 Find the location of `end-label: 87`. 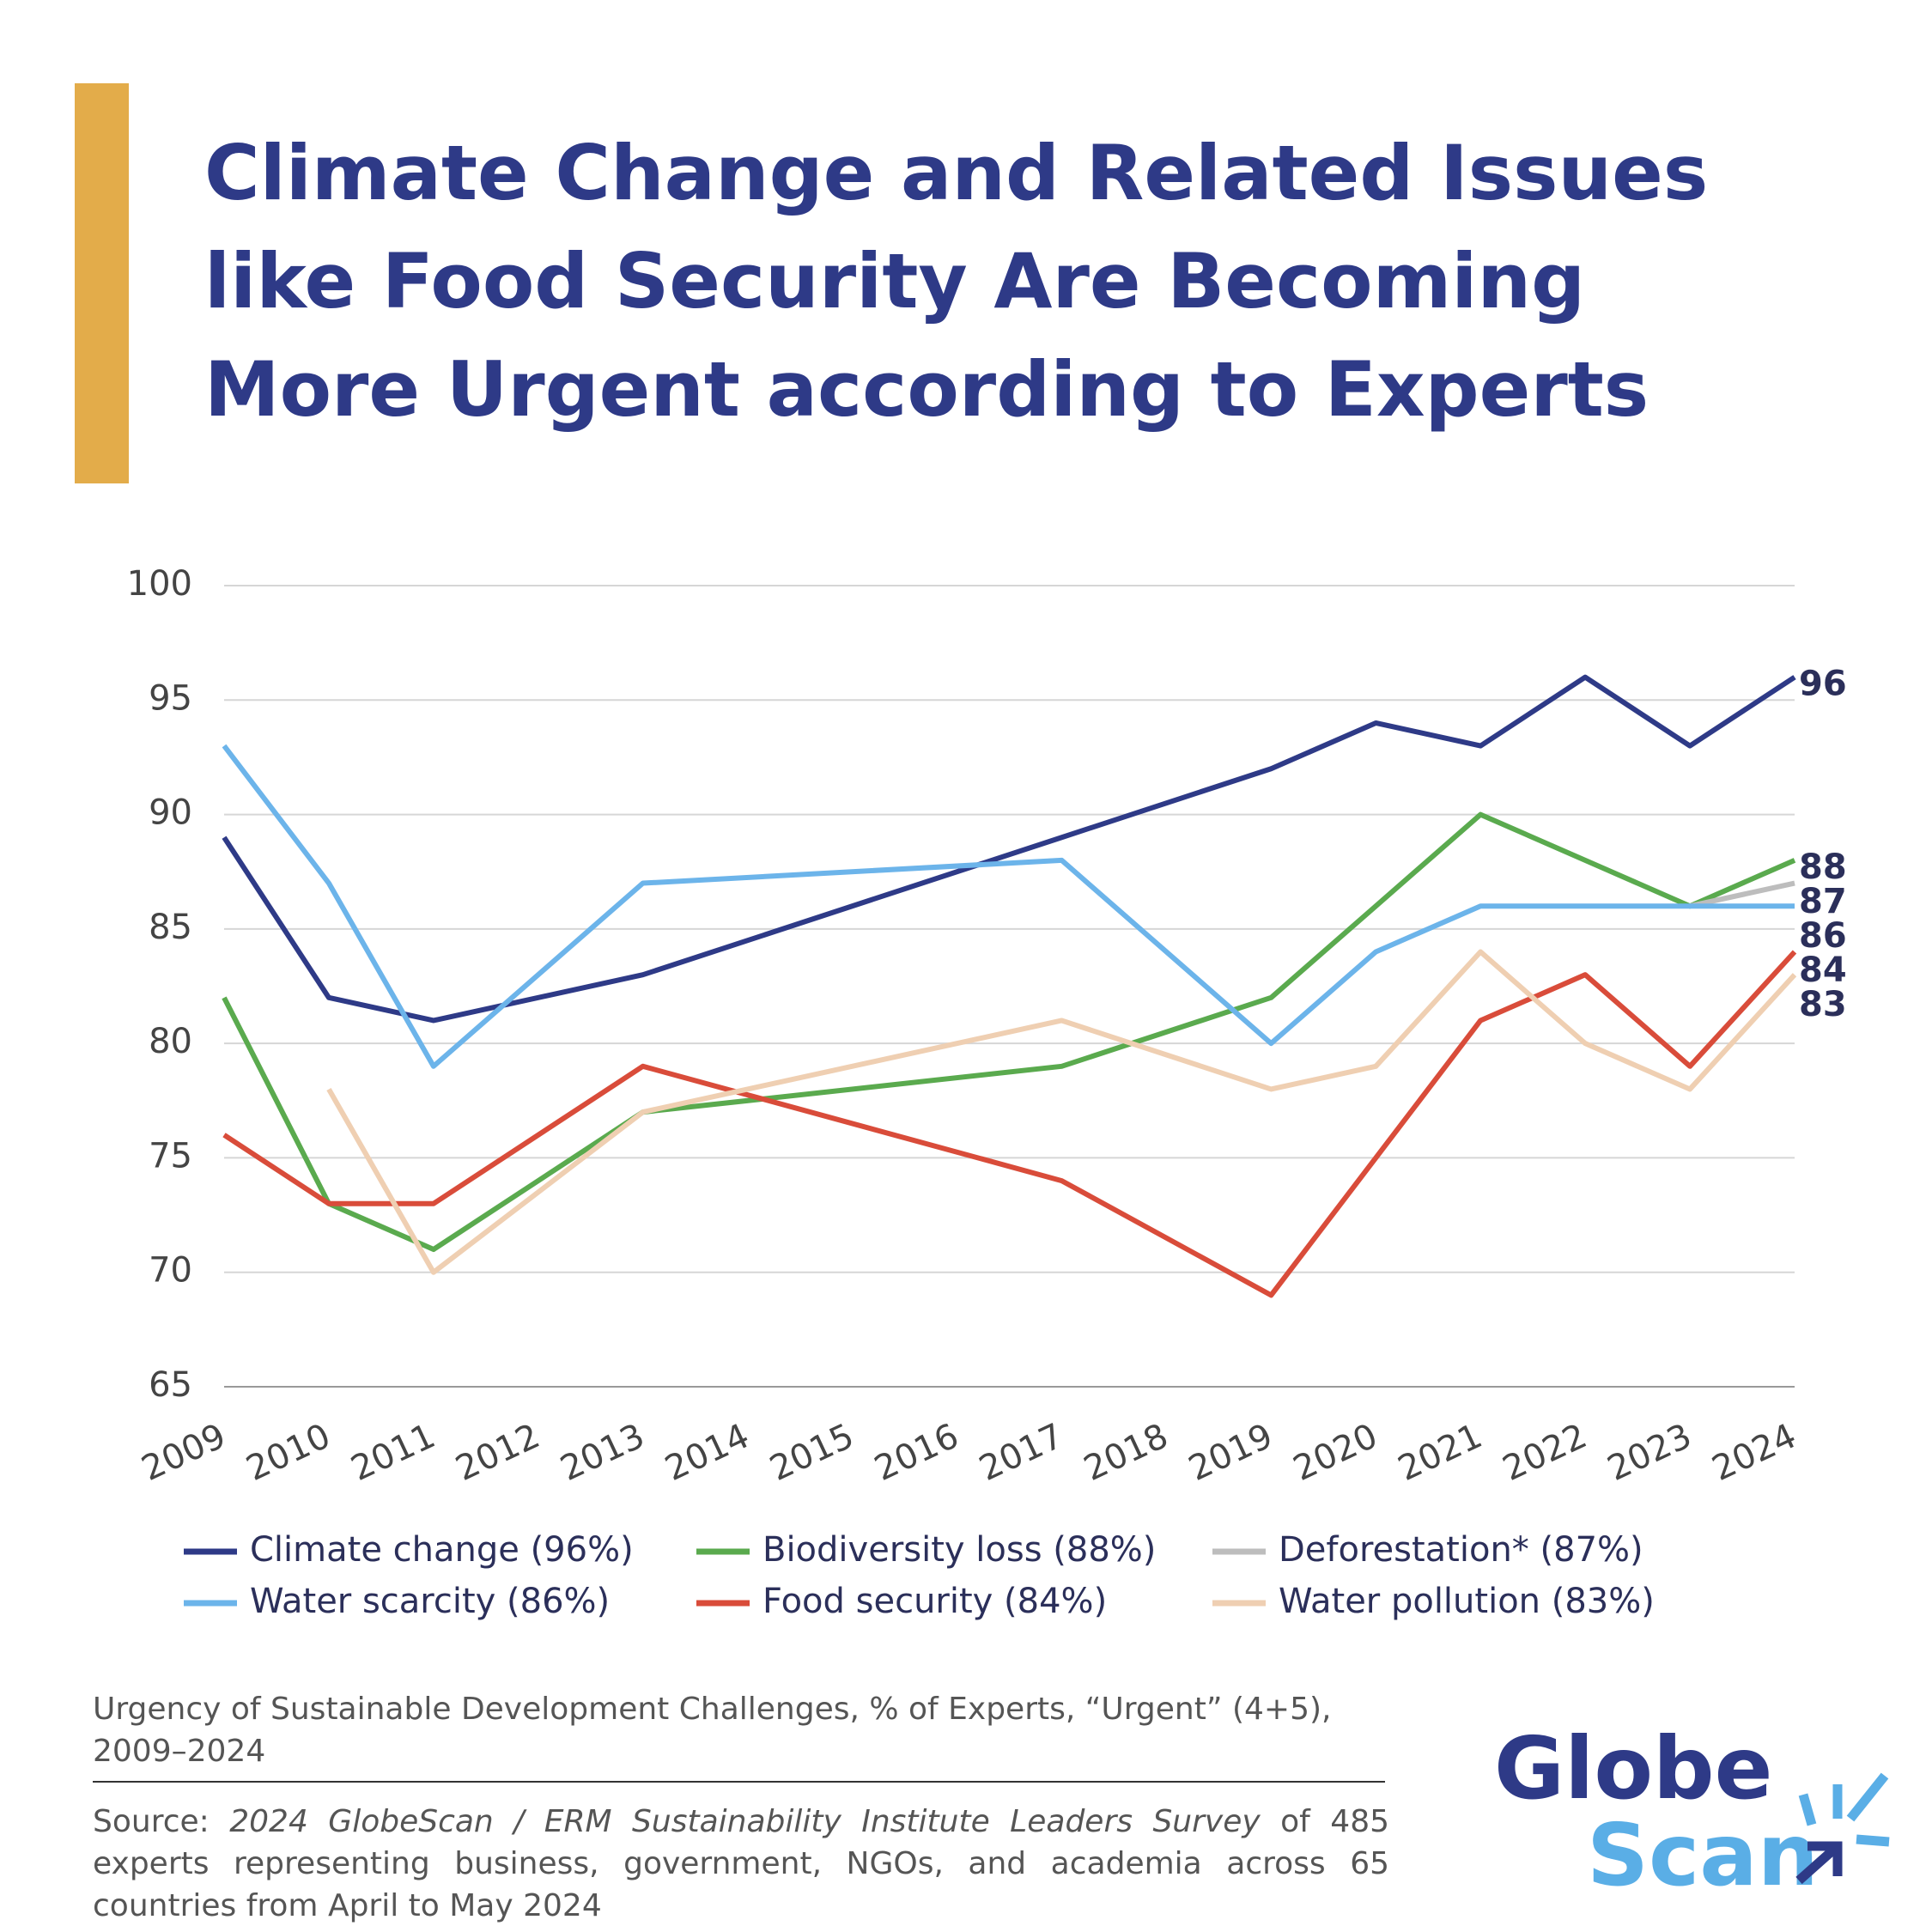

end-label: 87 is located at coordinates (1823, 902).